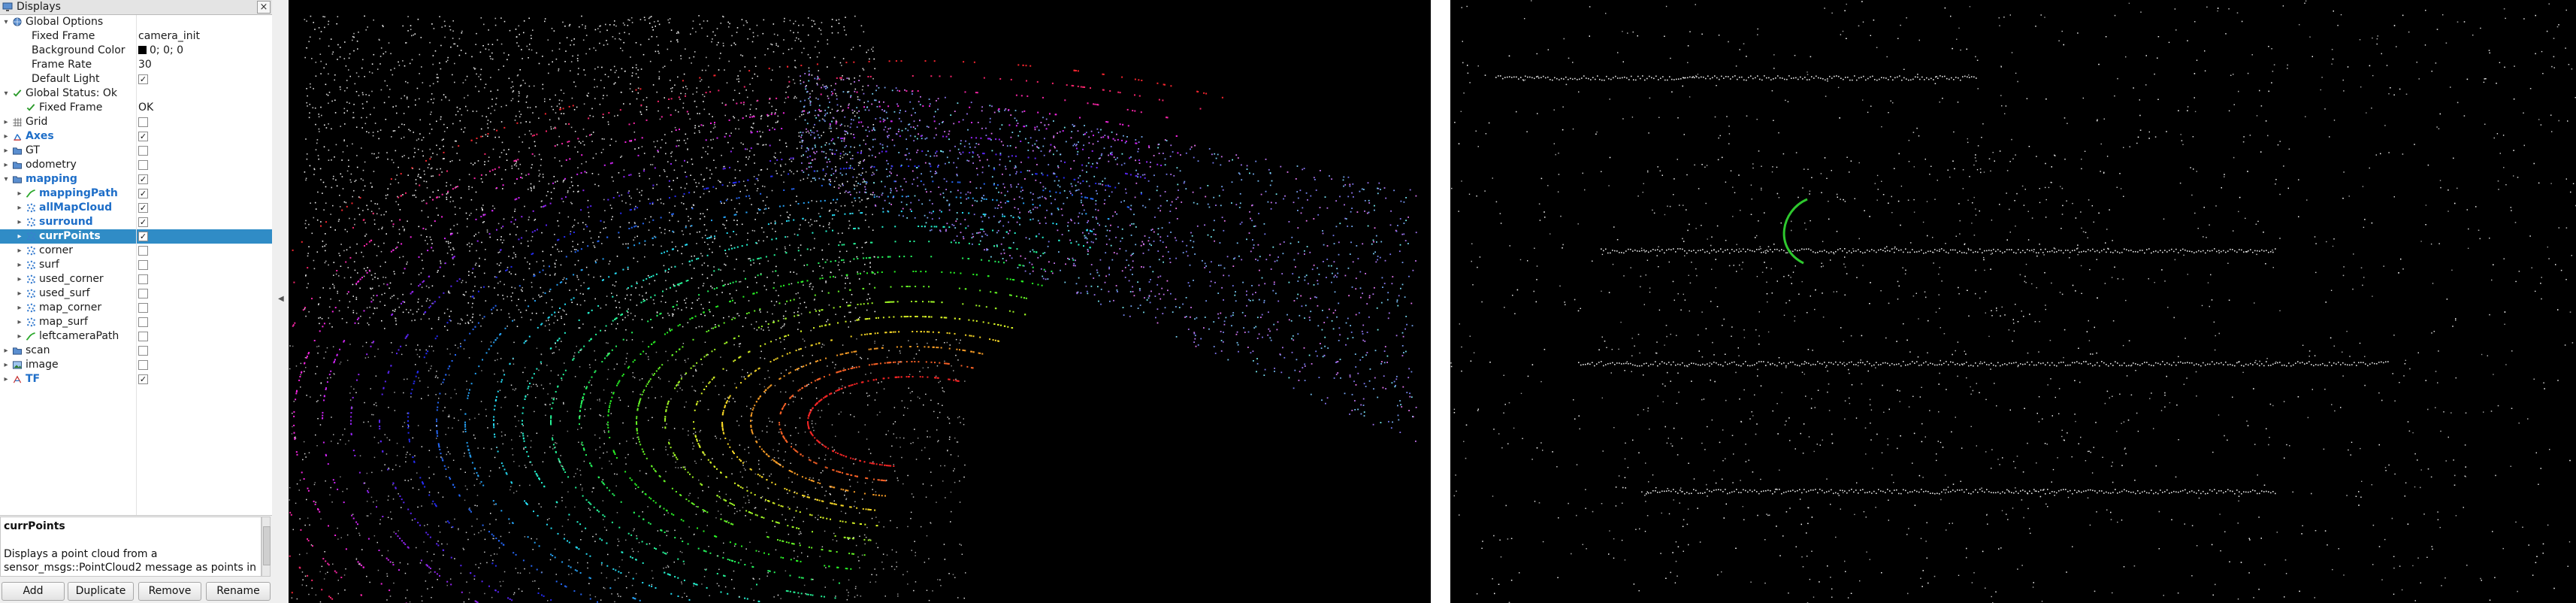 The width and height of the screenshot is (2576, 603). I want to click on tree-row: ▸ mappingPath ✓, so click(136, 193).